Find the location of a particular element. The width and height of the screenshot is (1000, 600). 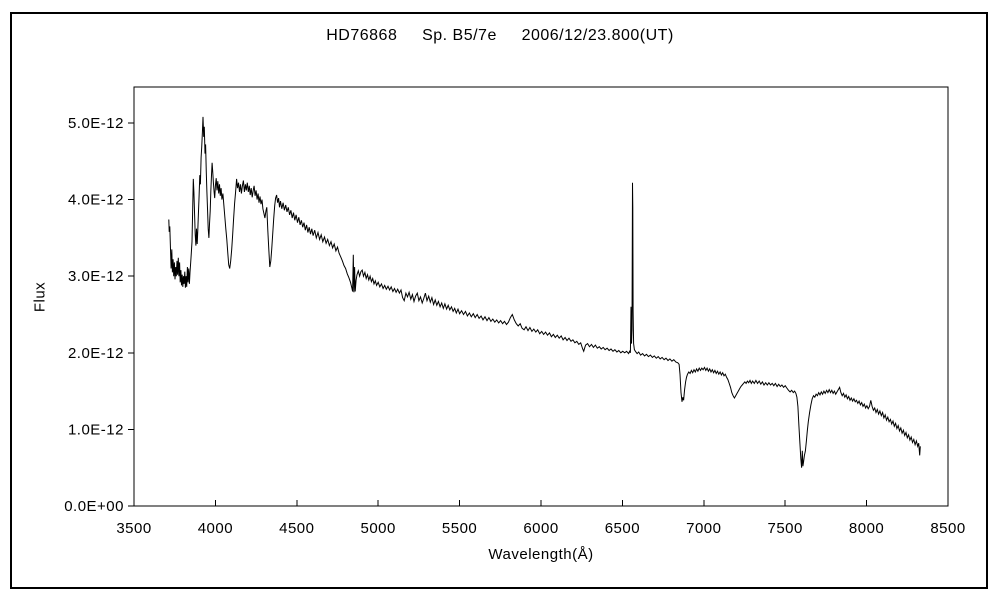

x-tick-label: 7500 is located at coordinates (785, 528).